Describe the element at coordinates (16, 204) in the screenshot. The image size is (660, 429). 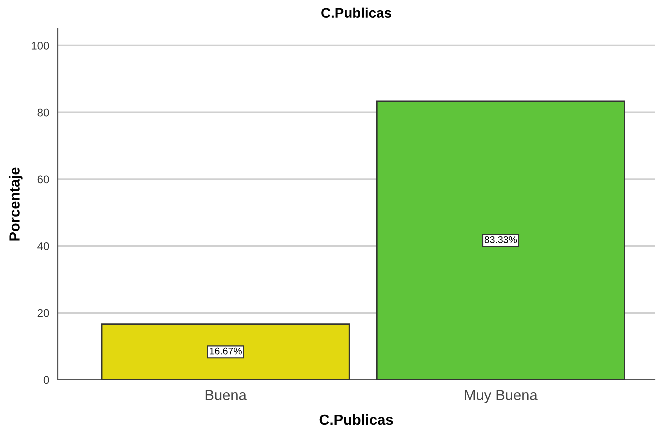
I see `y-axis-title: Porcentaje` at that location.